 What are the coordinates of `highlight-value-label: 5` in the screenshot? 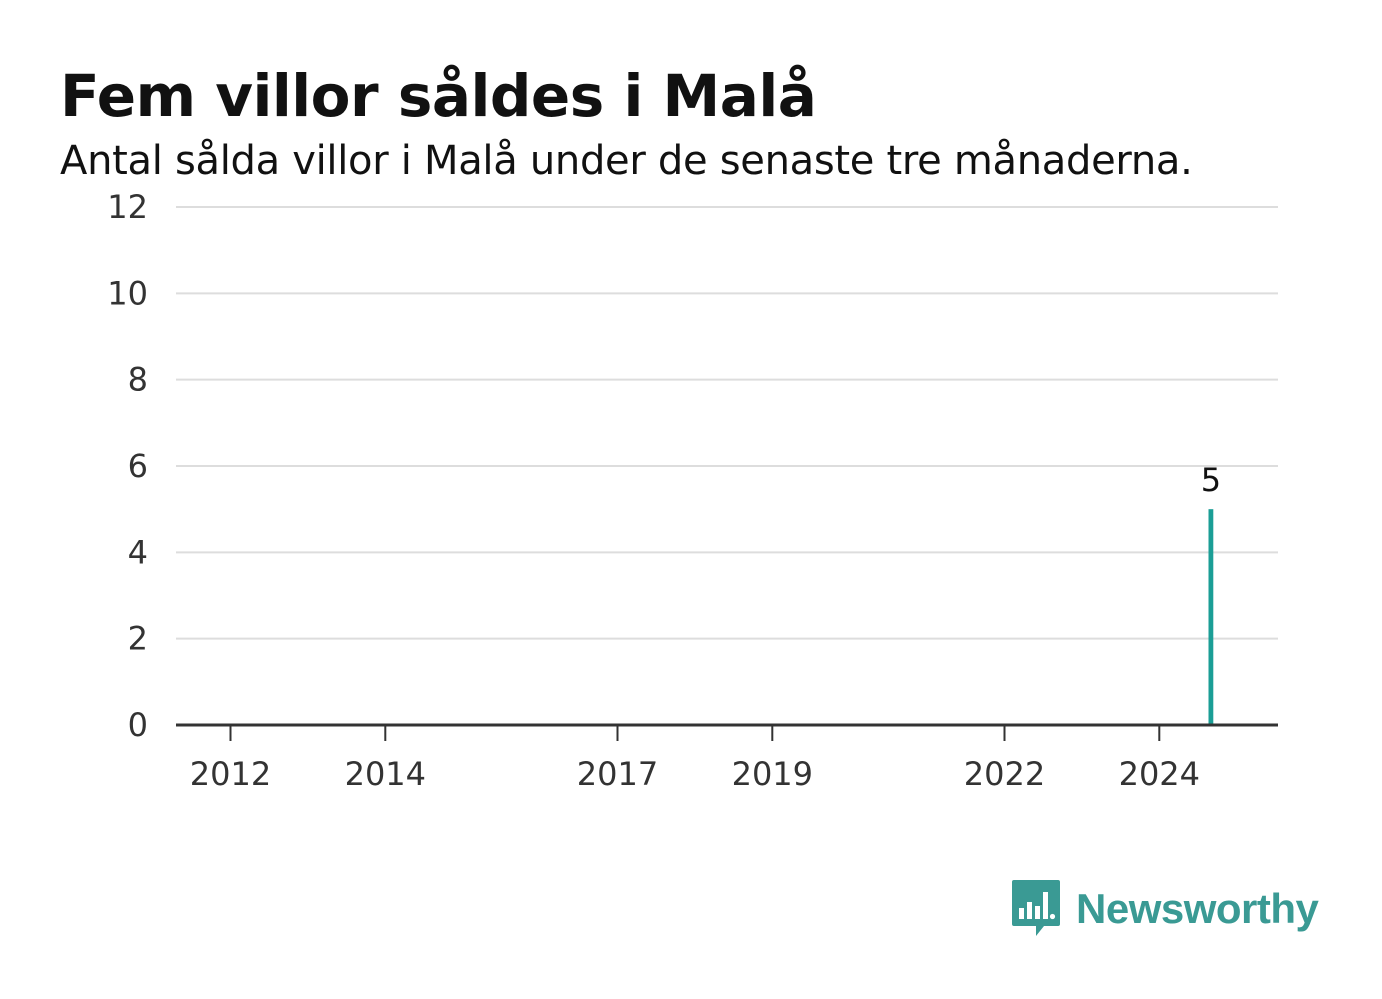 It's located at (1211, 480).